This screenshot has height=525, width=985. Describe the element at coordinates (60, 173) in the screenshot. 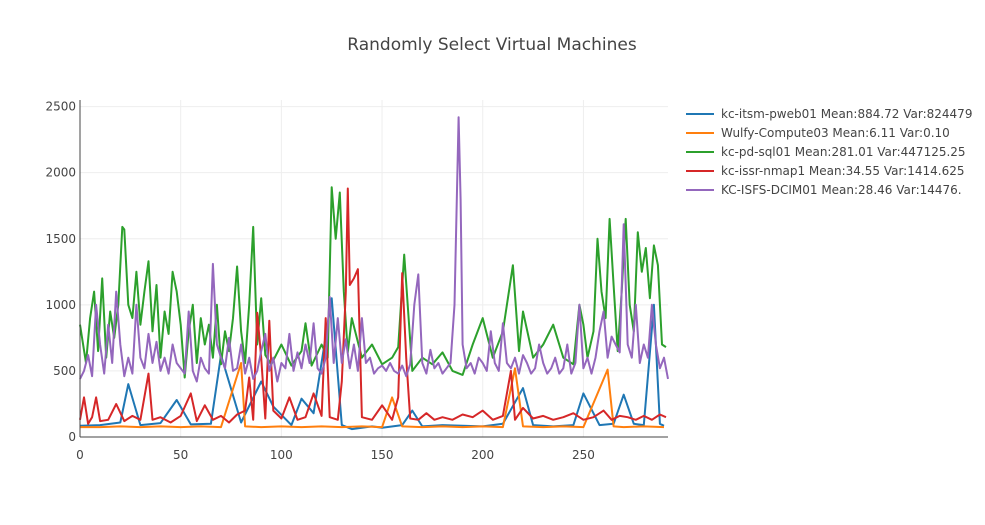

I see `y-tick-label: 2000` at that location.